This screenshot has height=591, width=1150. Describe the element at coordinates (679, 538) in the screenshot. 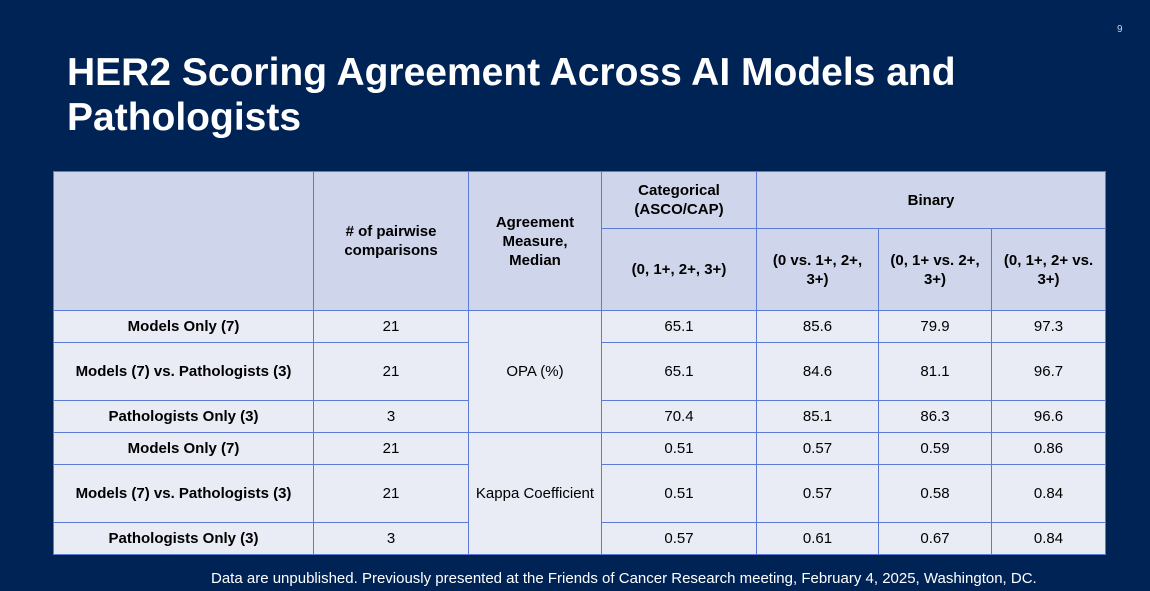

I see `categorical-cell: 0.57` at that location.